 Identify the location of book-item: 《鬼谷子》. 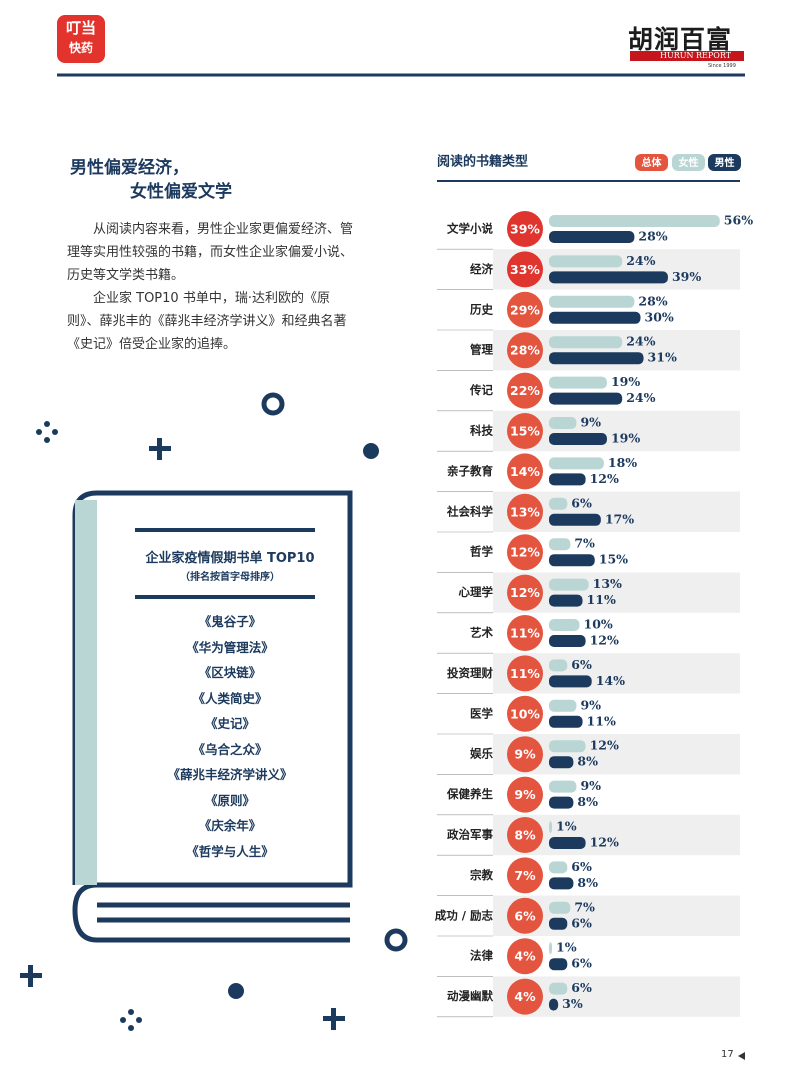
(230, 621).